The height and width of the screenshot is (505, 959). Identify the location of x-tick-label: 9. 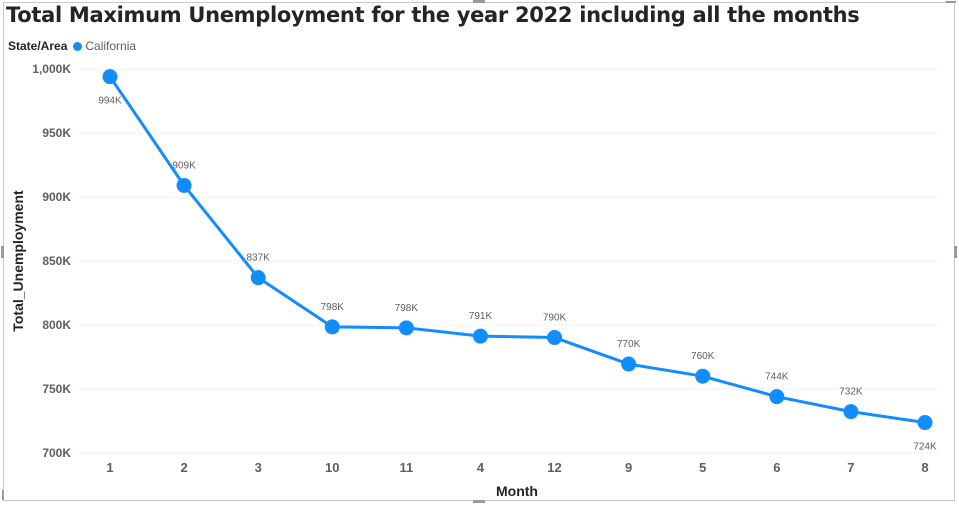
(628, 467).